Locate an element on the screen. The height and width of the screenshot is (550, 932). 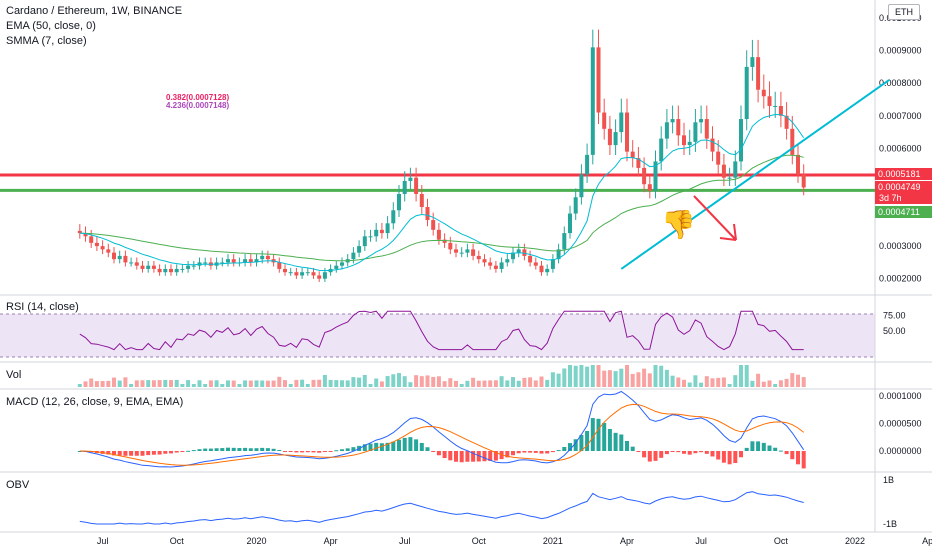
time-tick-label: Jul is located at coordinates (405, 541).